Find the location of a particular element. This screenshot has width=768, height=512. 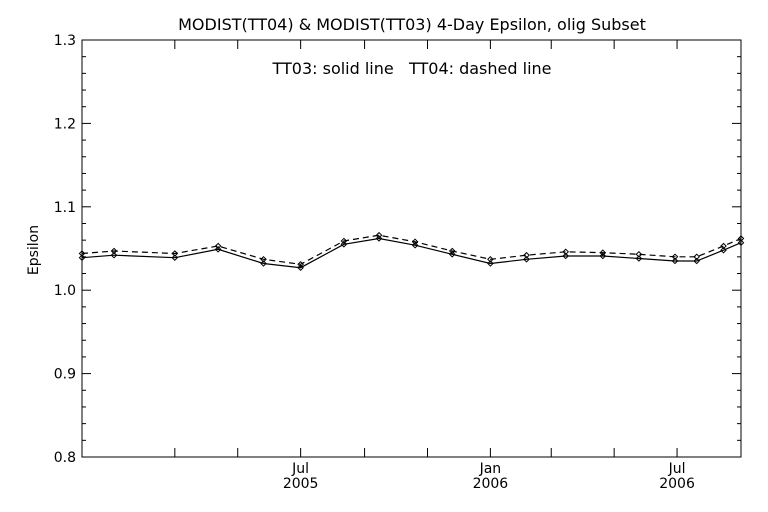

x-tick-label-year: 2005 is located at coordinates (301, 484).